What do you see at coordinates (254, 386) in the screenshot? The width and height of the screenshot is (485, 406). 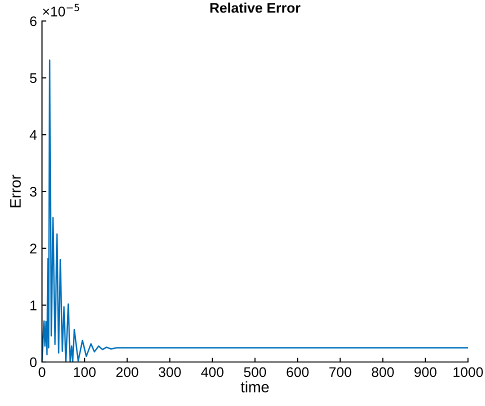 I see `x-axis-title: time` at bounding box center [254, 386].